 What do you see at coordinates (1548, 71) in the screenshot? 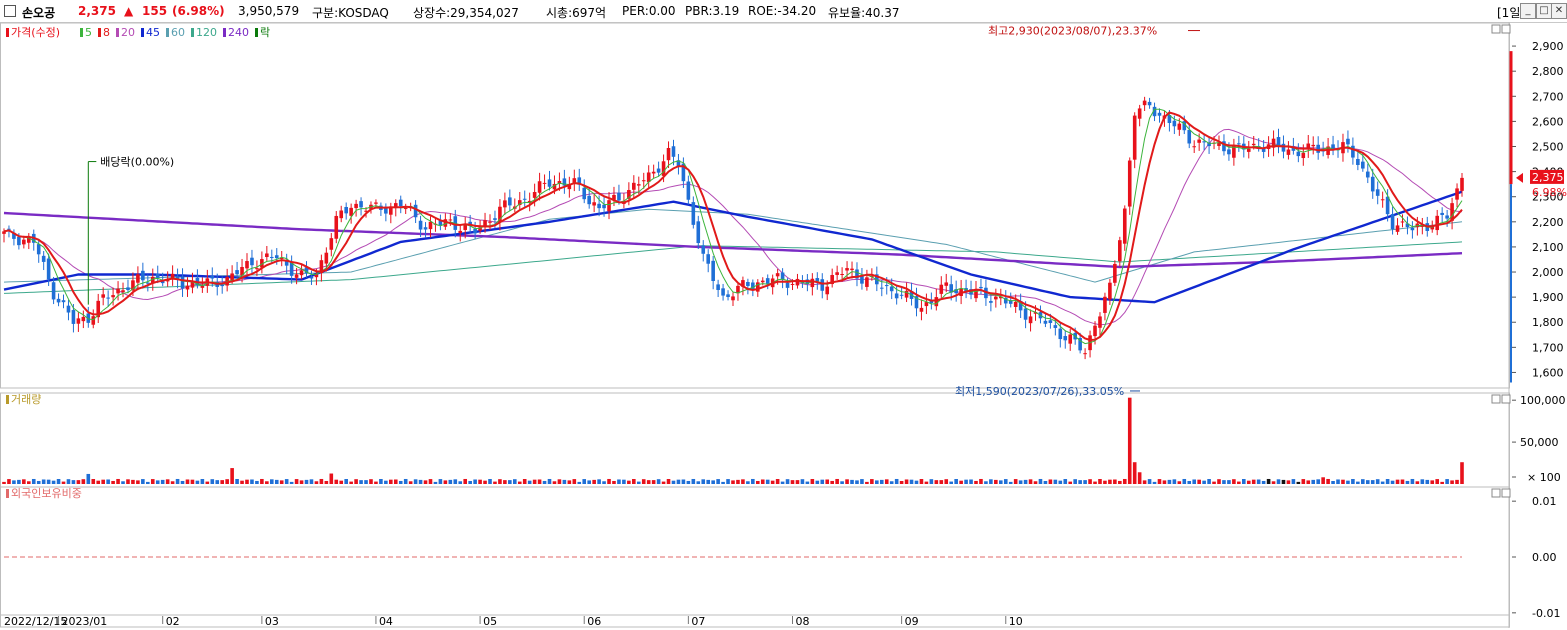
I see `y-tick-label: 2,800` at bounding box center [1548, 71].